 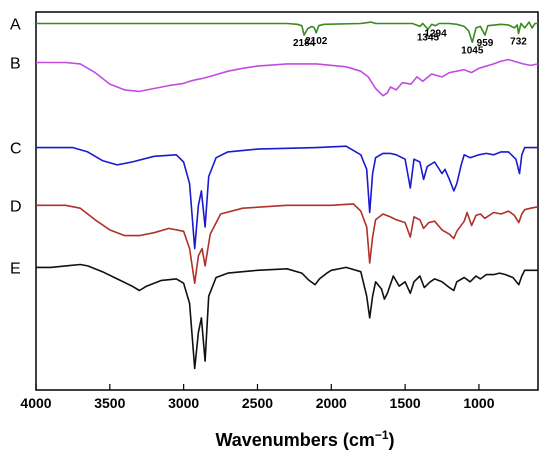 I want to click on peak-label-1345: 1345, so click(x=428, y=37).